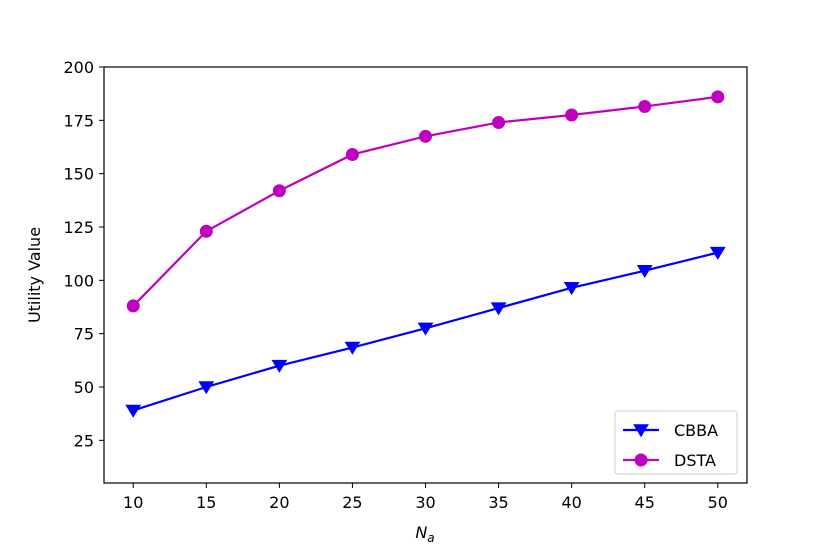 This screenshot has width=830, height=554. Describe the element at coordinates (78, 120) in the screenshot. I see `y-tick-label: 175` at that location.